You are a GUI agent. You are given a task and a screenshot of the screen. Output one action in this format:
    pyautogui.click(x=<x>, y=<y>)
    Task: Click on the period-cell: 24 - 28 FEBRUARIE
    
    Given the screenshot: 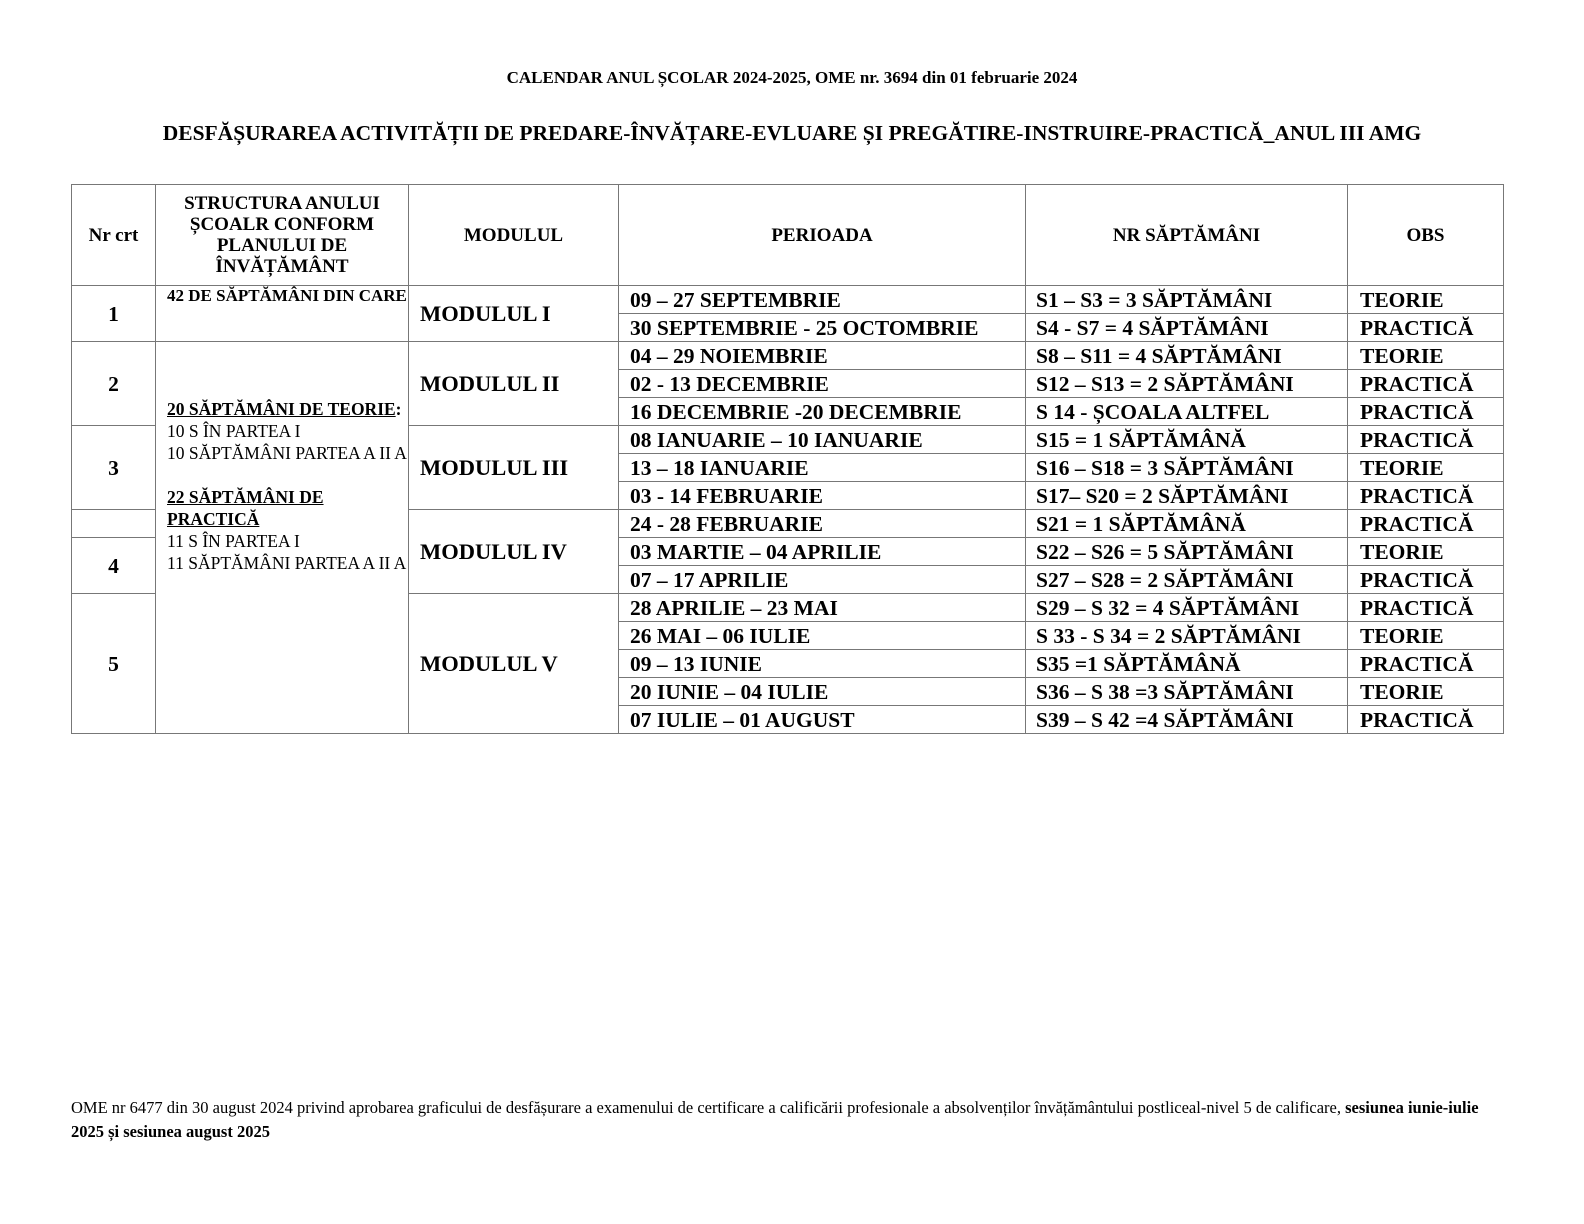 What is the action you would take?
    pyautogui.click(x=822, y=523)
    